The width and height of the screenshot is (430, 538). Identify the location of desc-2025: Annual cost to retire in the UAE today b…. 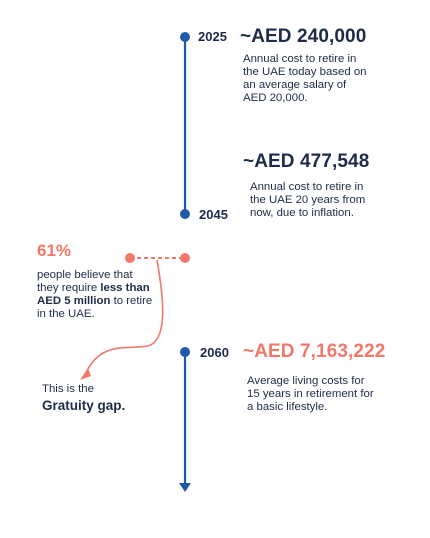
(304, 79).